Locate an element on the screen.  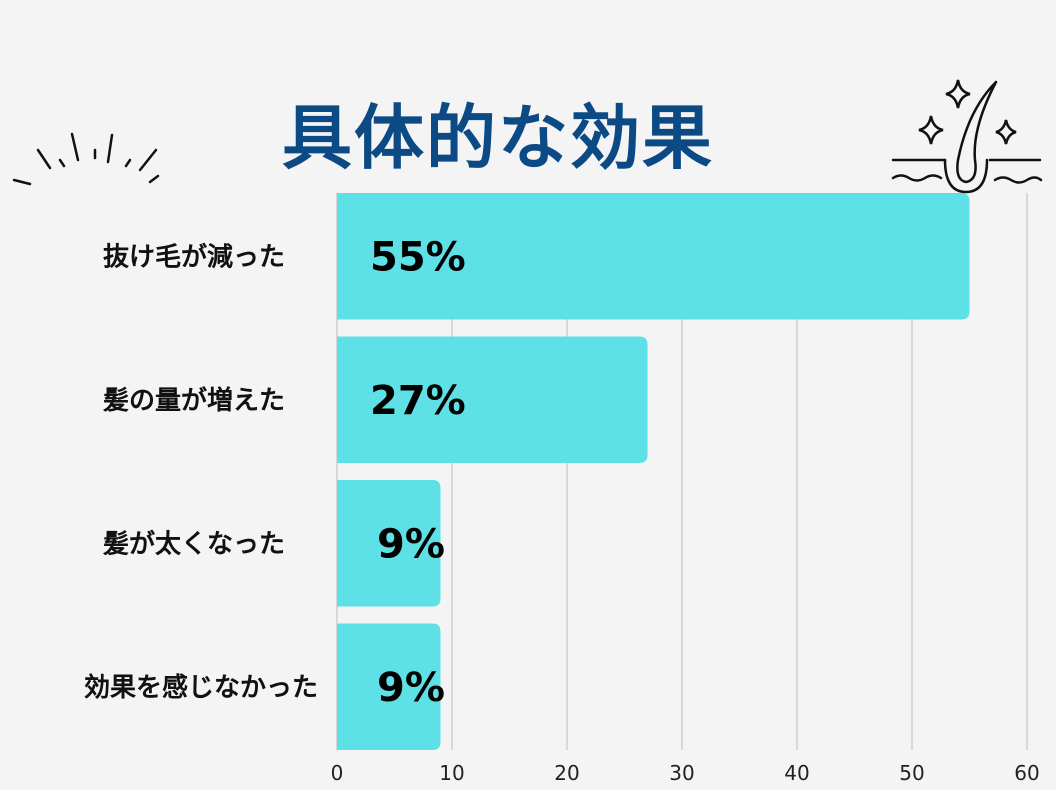
x-tick-label: 20 is located at coordinates (566, 773).